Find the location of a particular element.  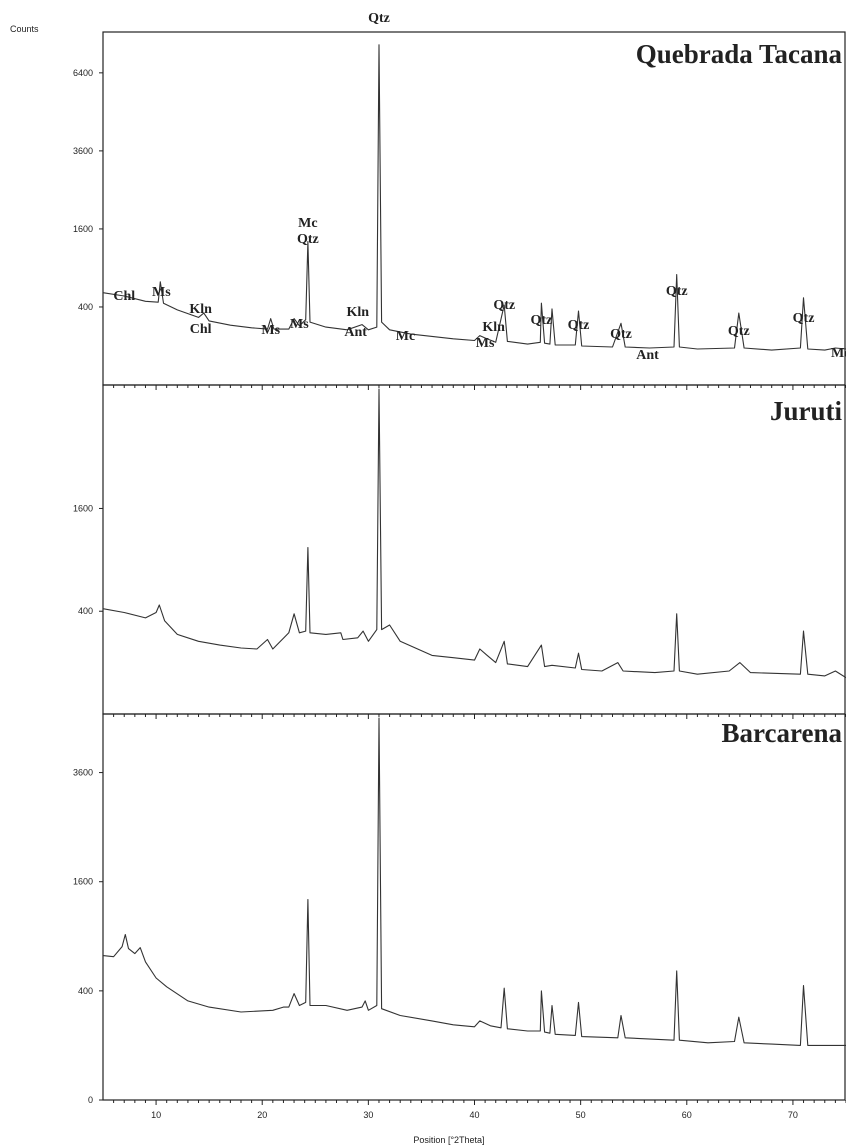

x-tick-label: 70 is located at coordinates (793, 1115).